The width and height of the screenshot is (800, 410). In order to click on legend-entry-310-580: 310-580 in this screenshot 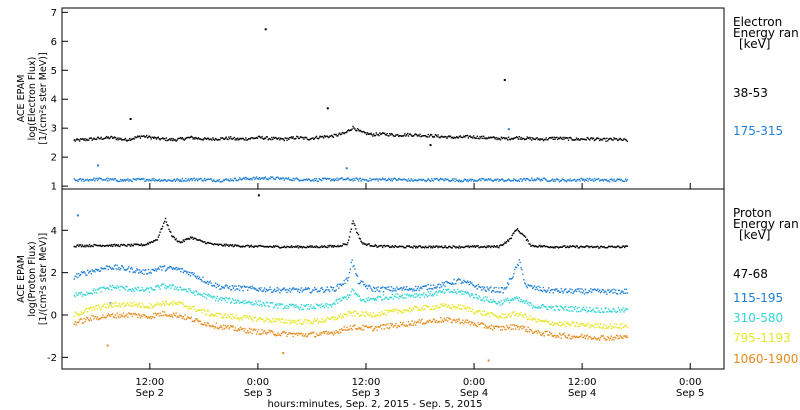, I will do `click(758, 318)`.